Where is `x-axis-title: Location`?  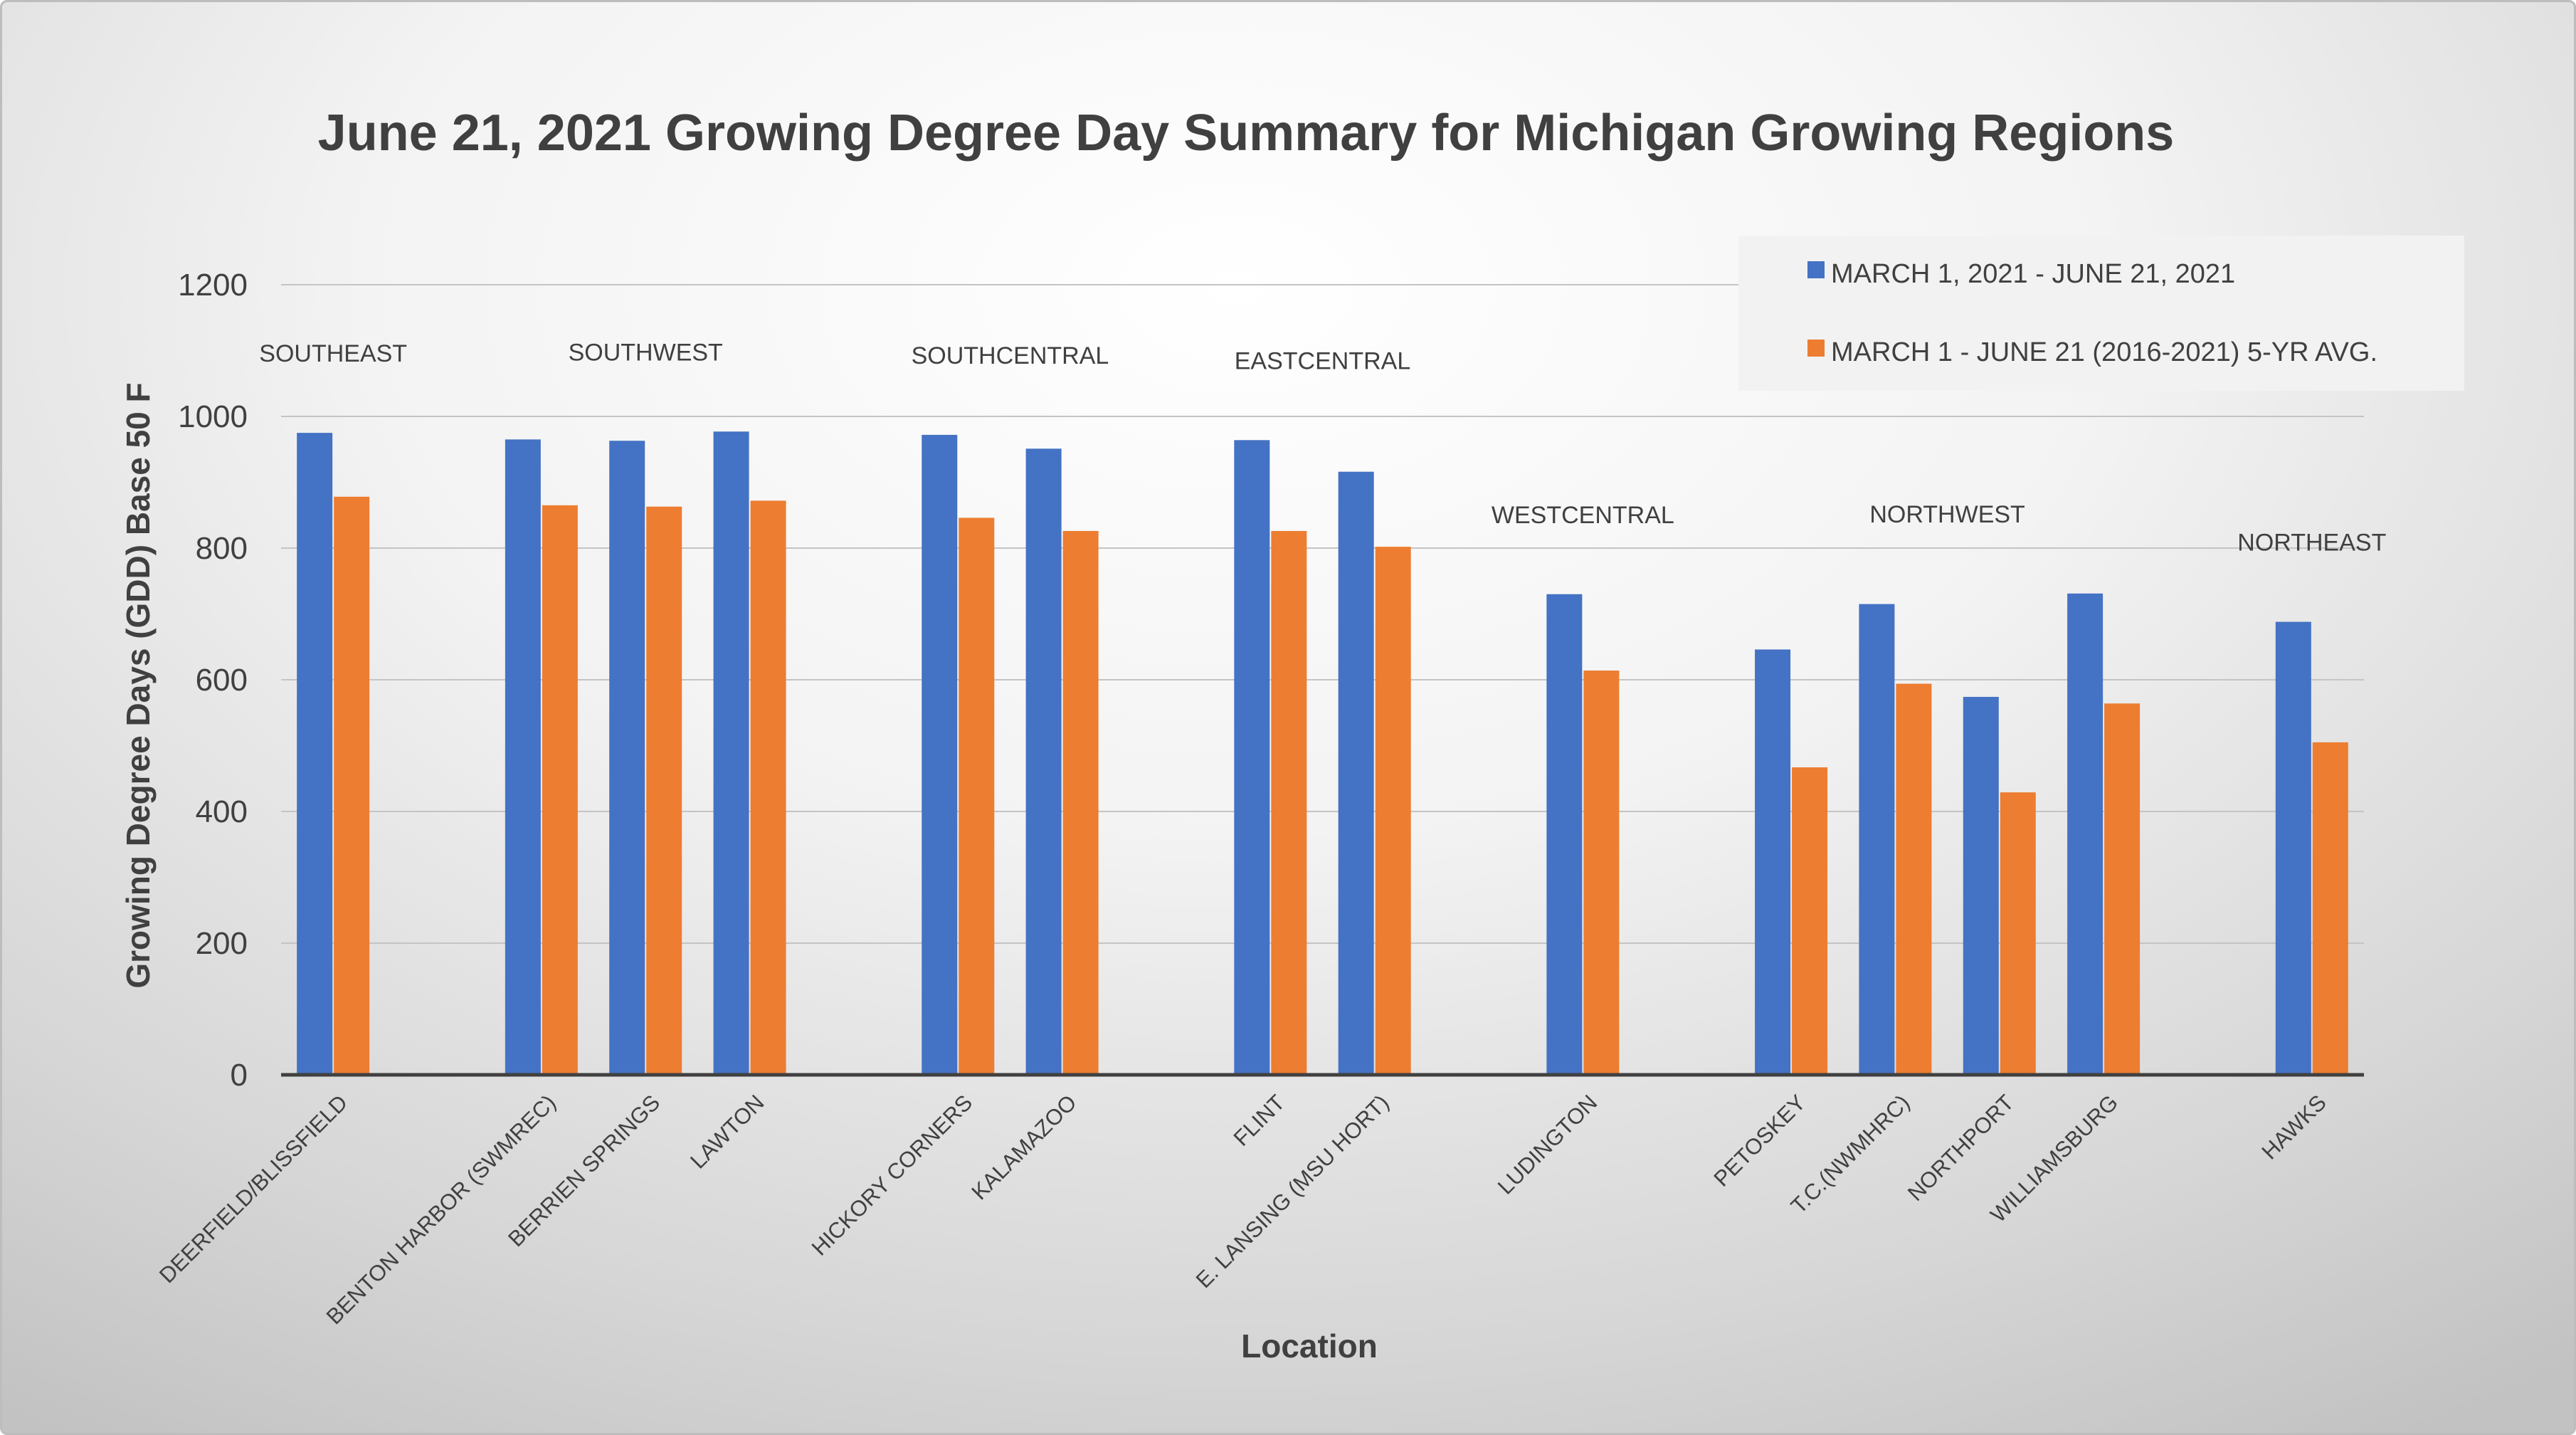
x-axis-title: Location is located at coordinates (1309, 1346).